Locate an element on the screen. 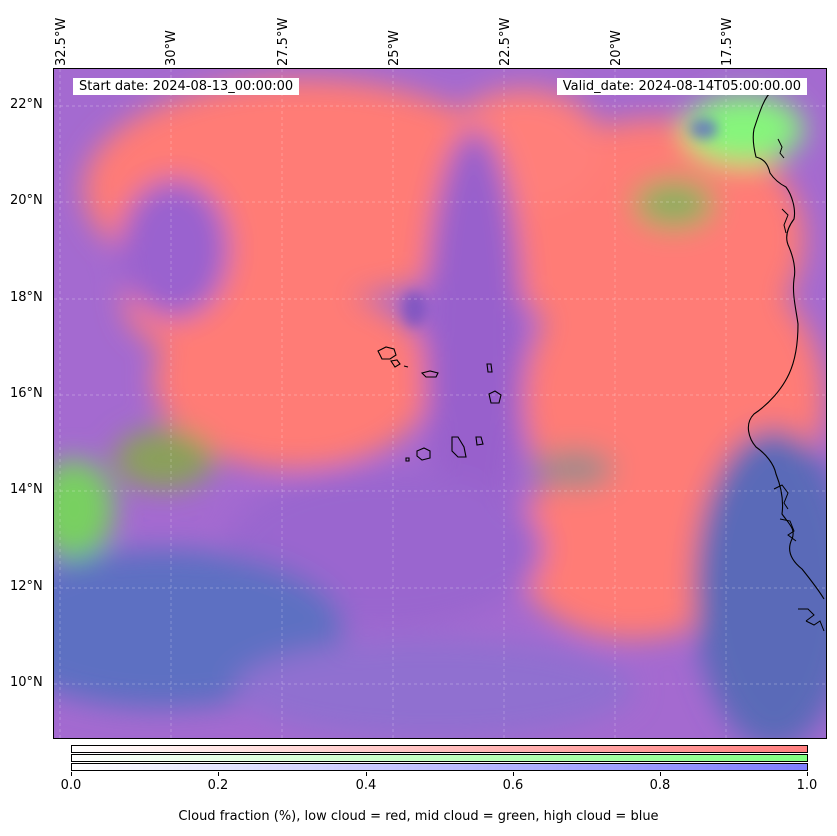 The height and width of the screenshot is (836, 837). lon-label-25w: 25°W is located at coordinates (394, 48).